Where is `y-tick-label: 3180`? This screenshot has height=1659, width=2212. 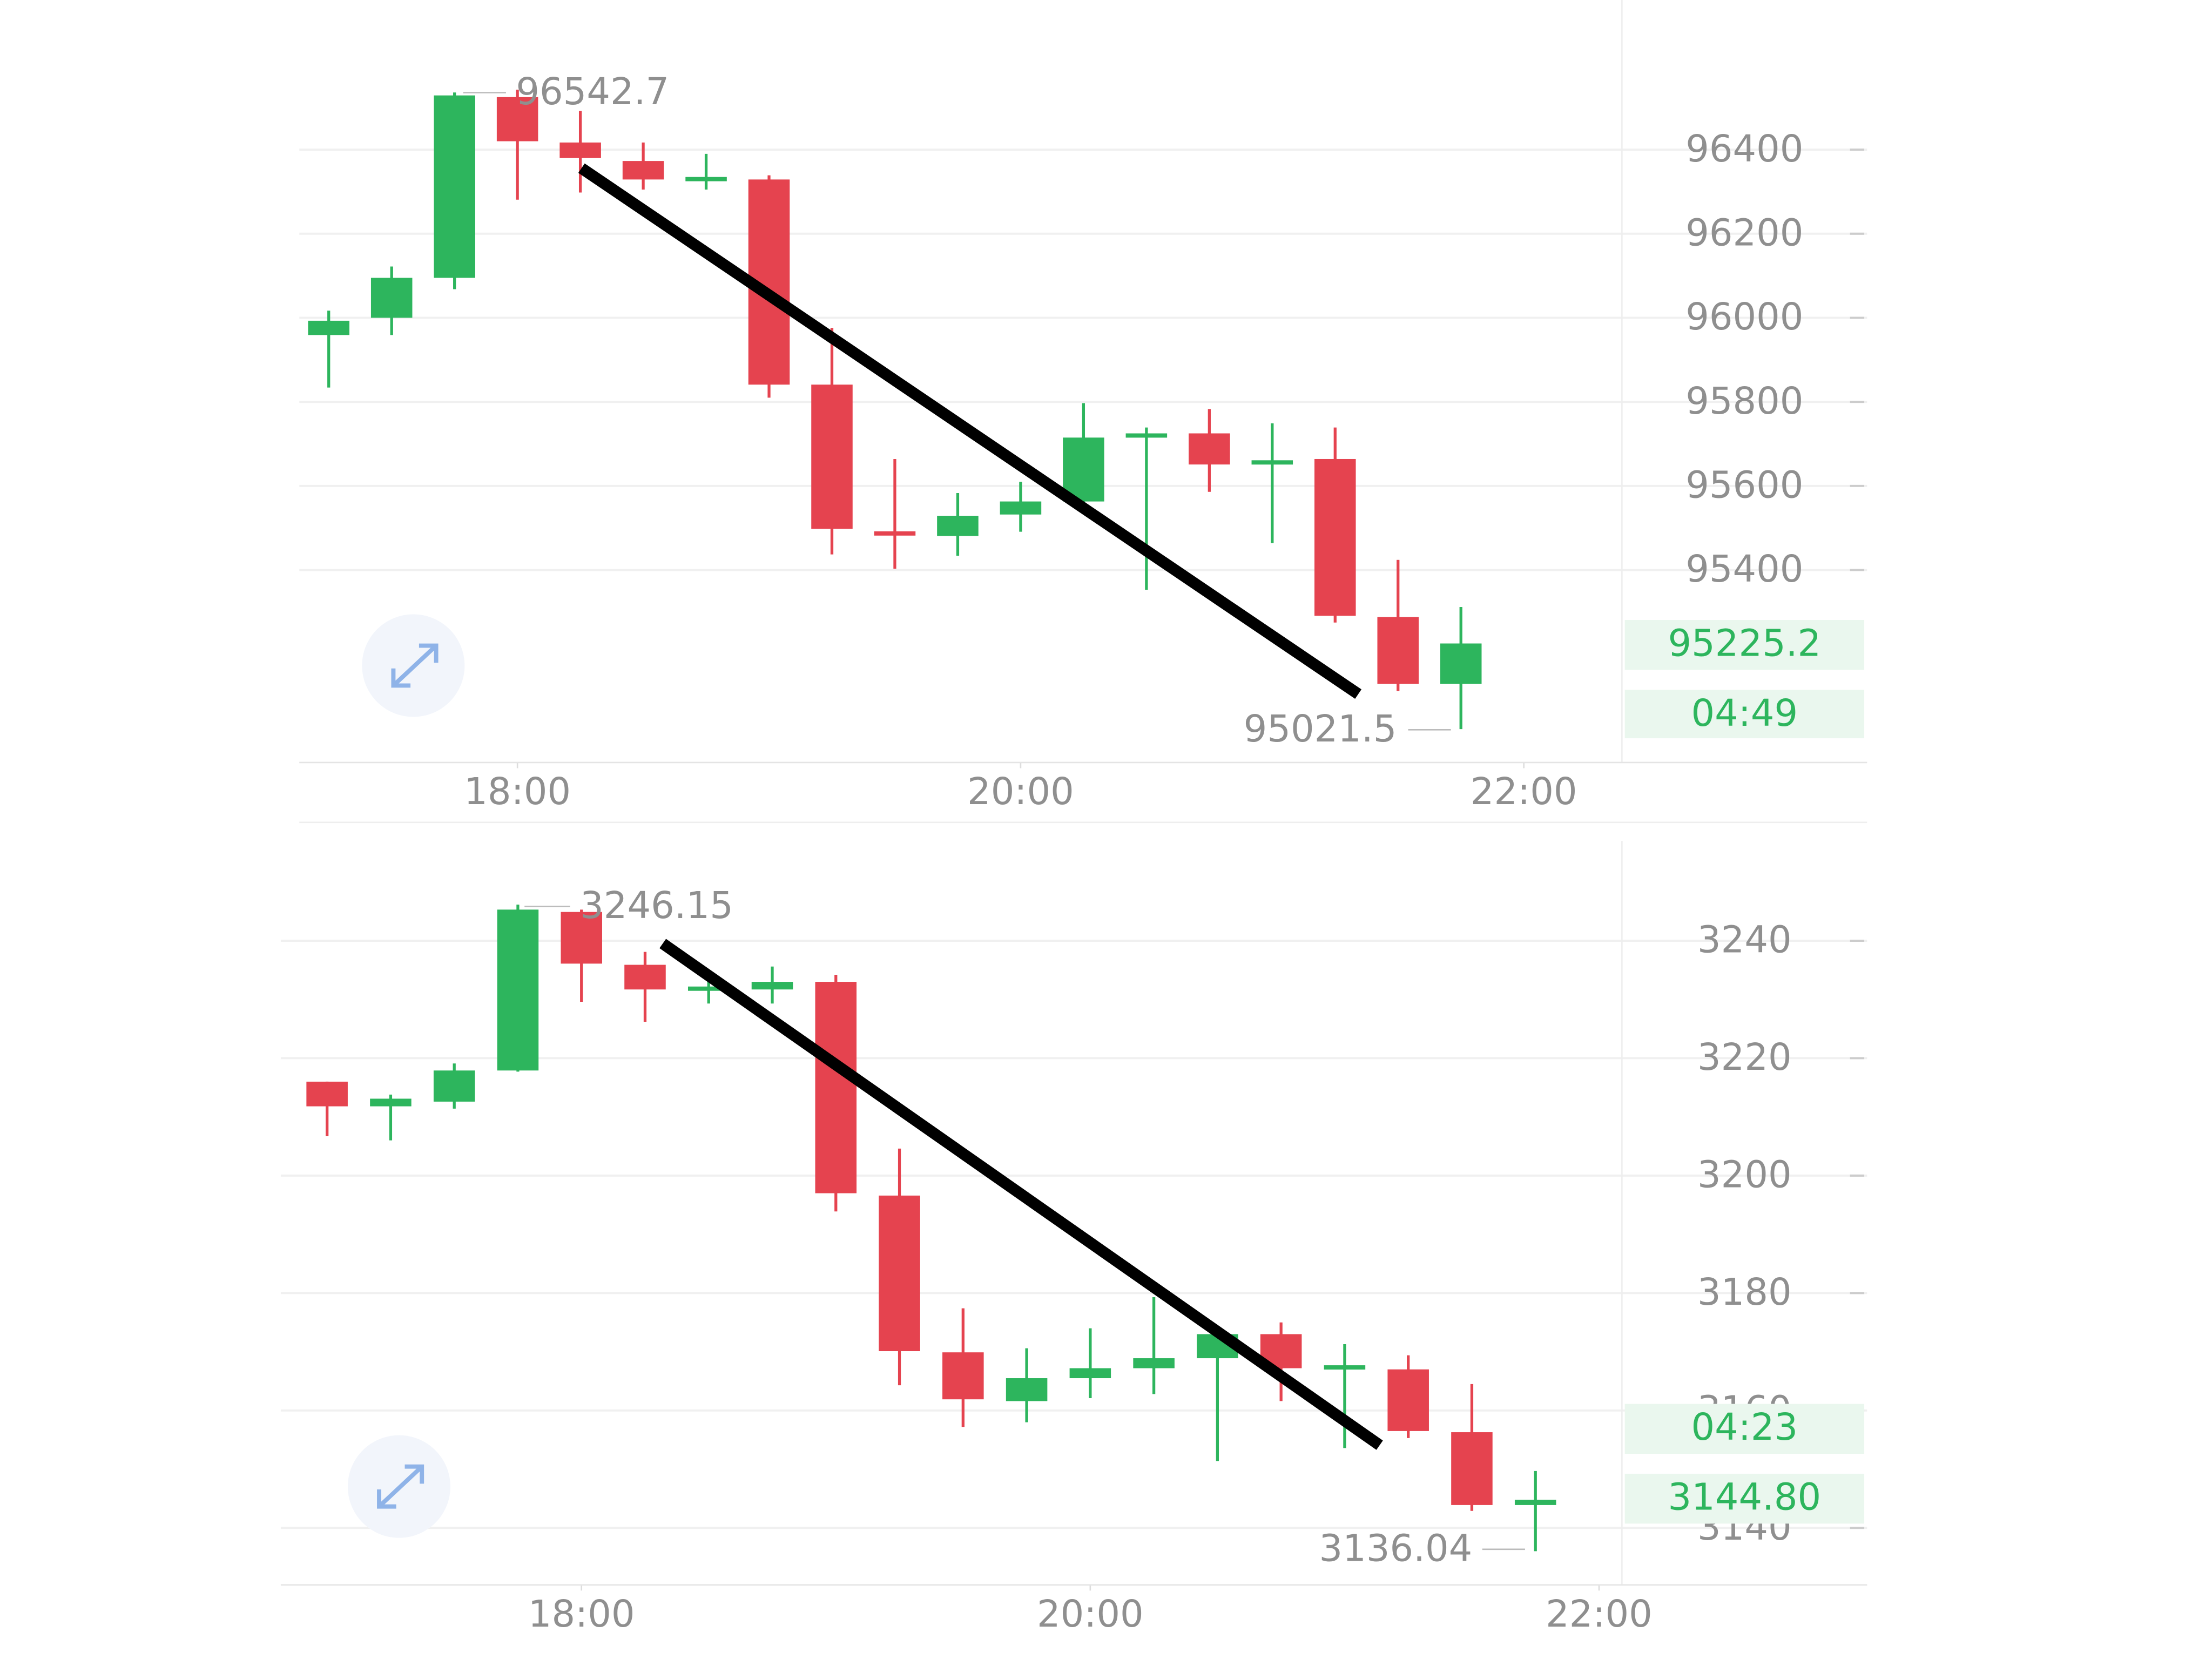
y-tick-label: 3180 is located at coordinates (1744, 1292).